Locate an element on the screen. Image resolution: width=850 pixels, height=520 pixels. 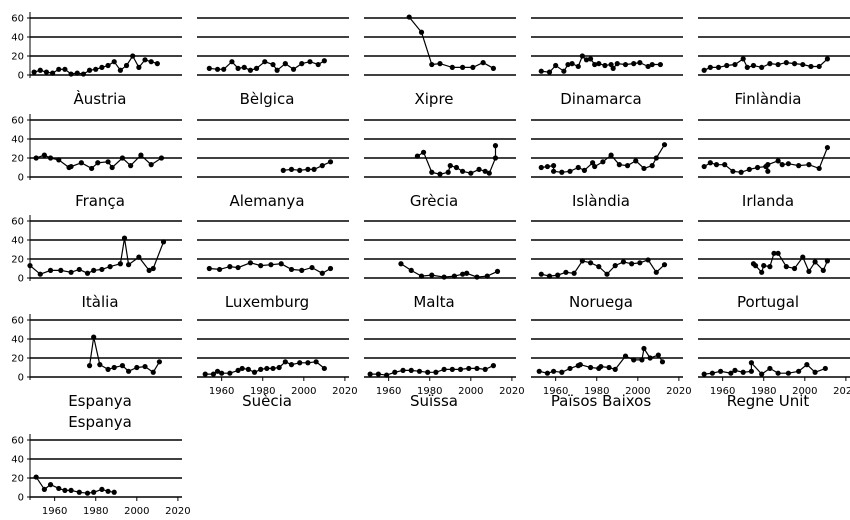
y-tick-label-0-espanya-20: 0 is located at coordinates (21, 498).